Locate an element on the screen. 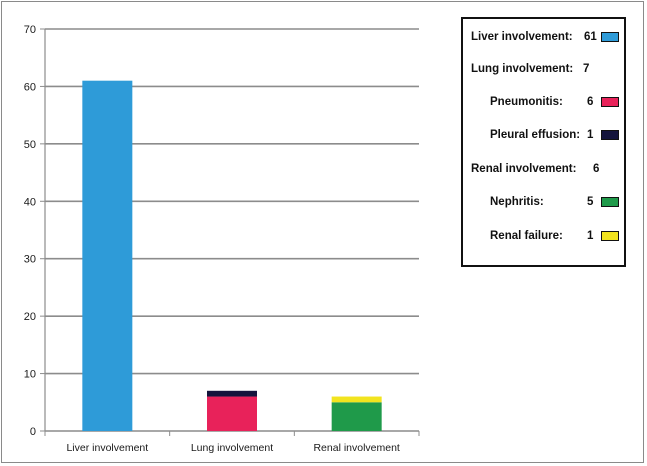  legend-swatch-nephritis is located at coordinates (610, 202).